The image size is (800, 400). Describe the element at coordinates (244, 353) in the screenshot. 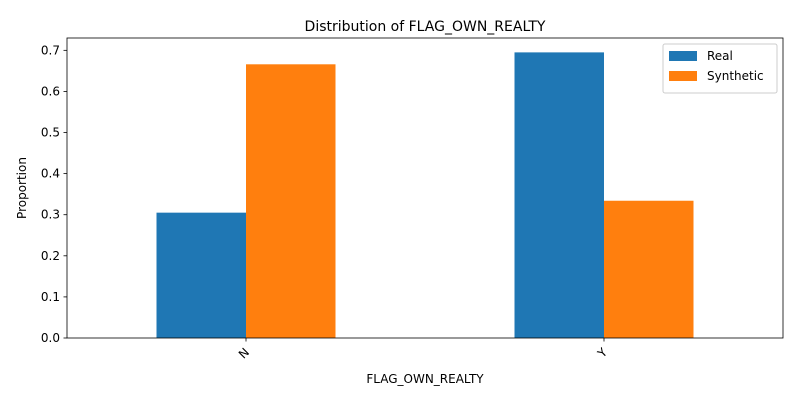

I see `x-tick-label-n: N` at that location.